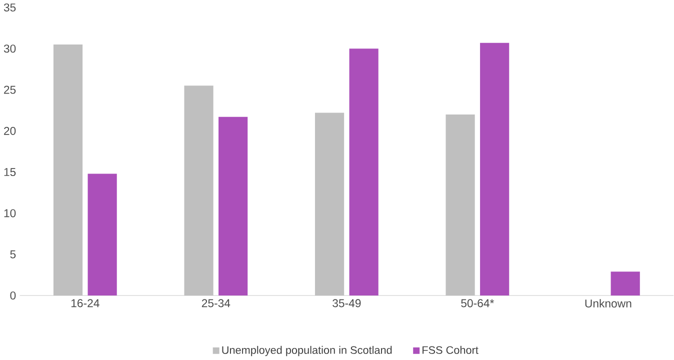 The width and height of the screenshot is (674, 360). Describe the element at coordinates (307, 351) in the screenshot. I see `legend-label: Unemployed population in Scotland` at that location.